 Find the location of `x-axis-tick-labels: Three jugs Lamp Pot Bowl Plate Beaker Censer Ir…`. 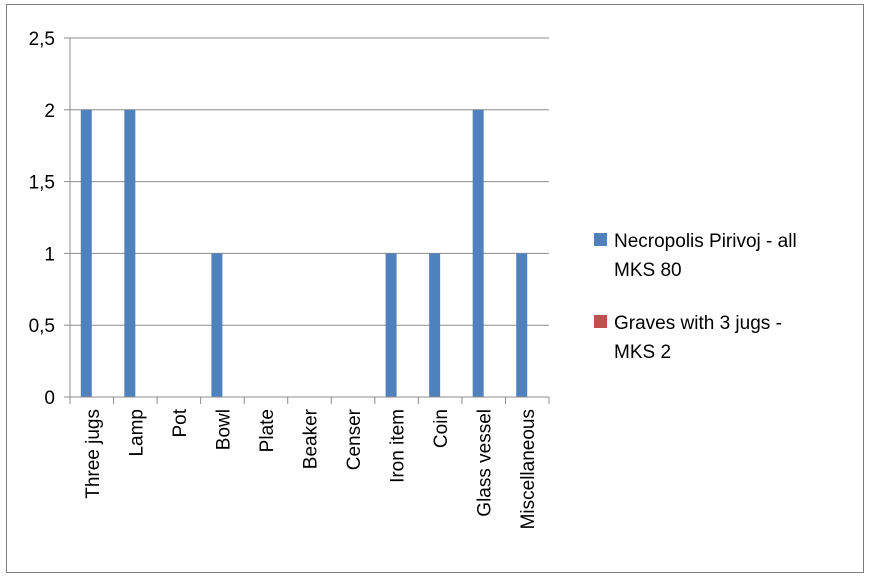

x-axis-tick-labels: Three jugs Lamp Pot Bowl Plate Beaker Censer Ir… is located at coordinates (311, 468).